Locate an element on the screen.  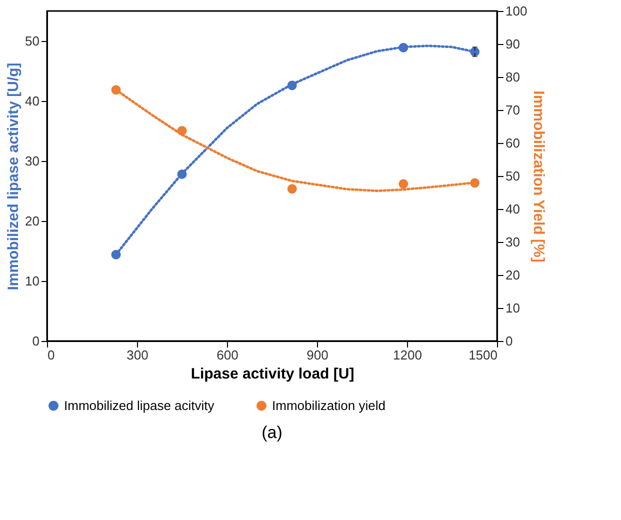
legend-label: Immobilization yield is located at coordinates (329, 405).